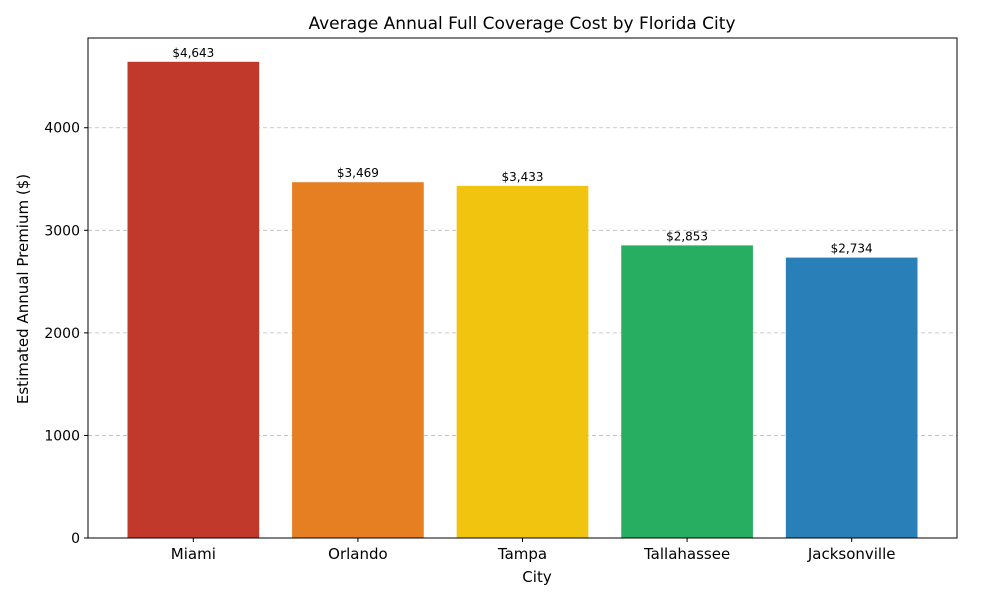 The height and width of the screenshot is (604, 1000). What do you see at coordinates (62, 334) in the screenshot?
I see `y-tick-label: 2000` at bounding box center [62, 334].